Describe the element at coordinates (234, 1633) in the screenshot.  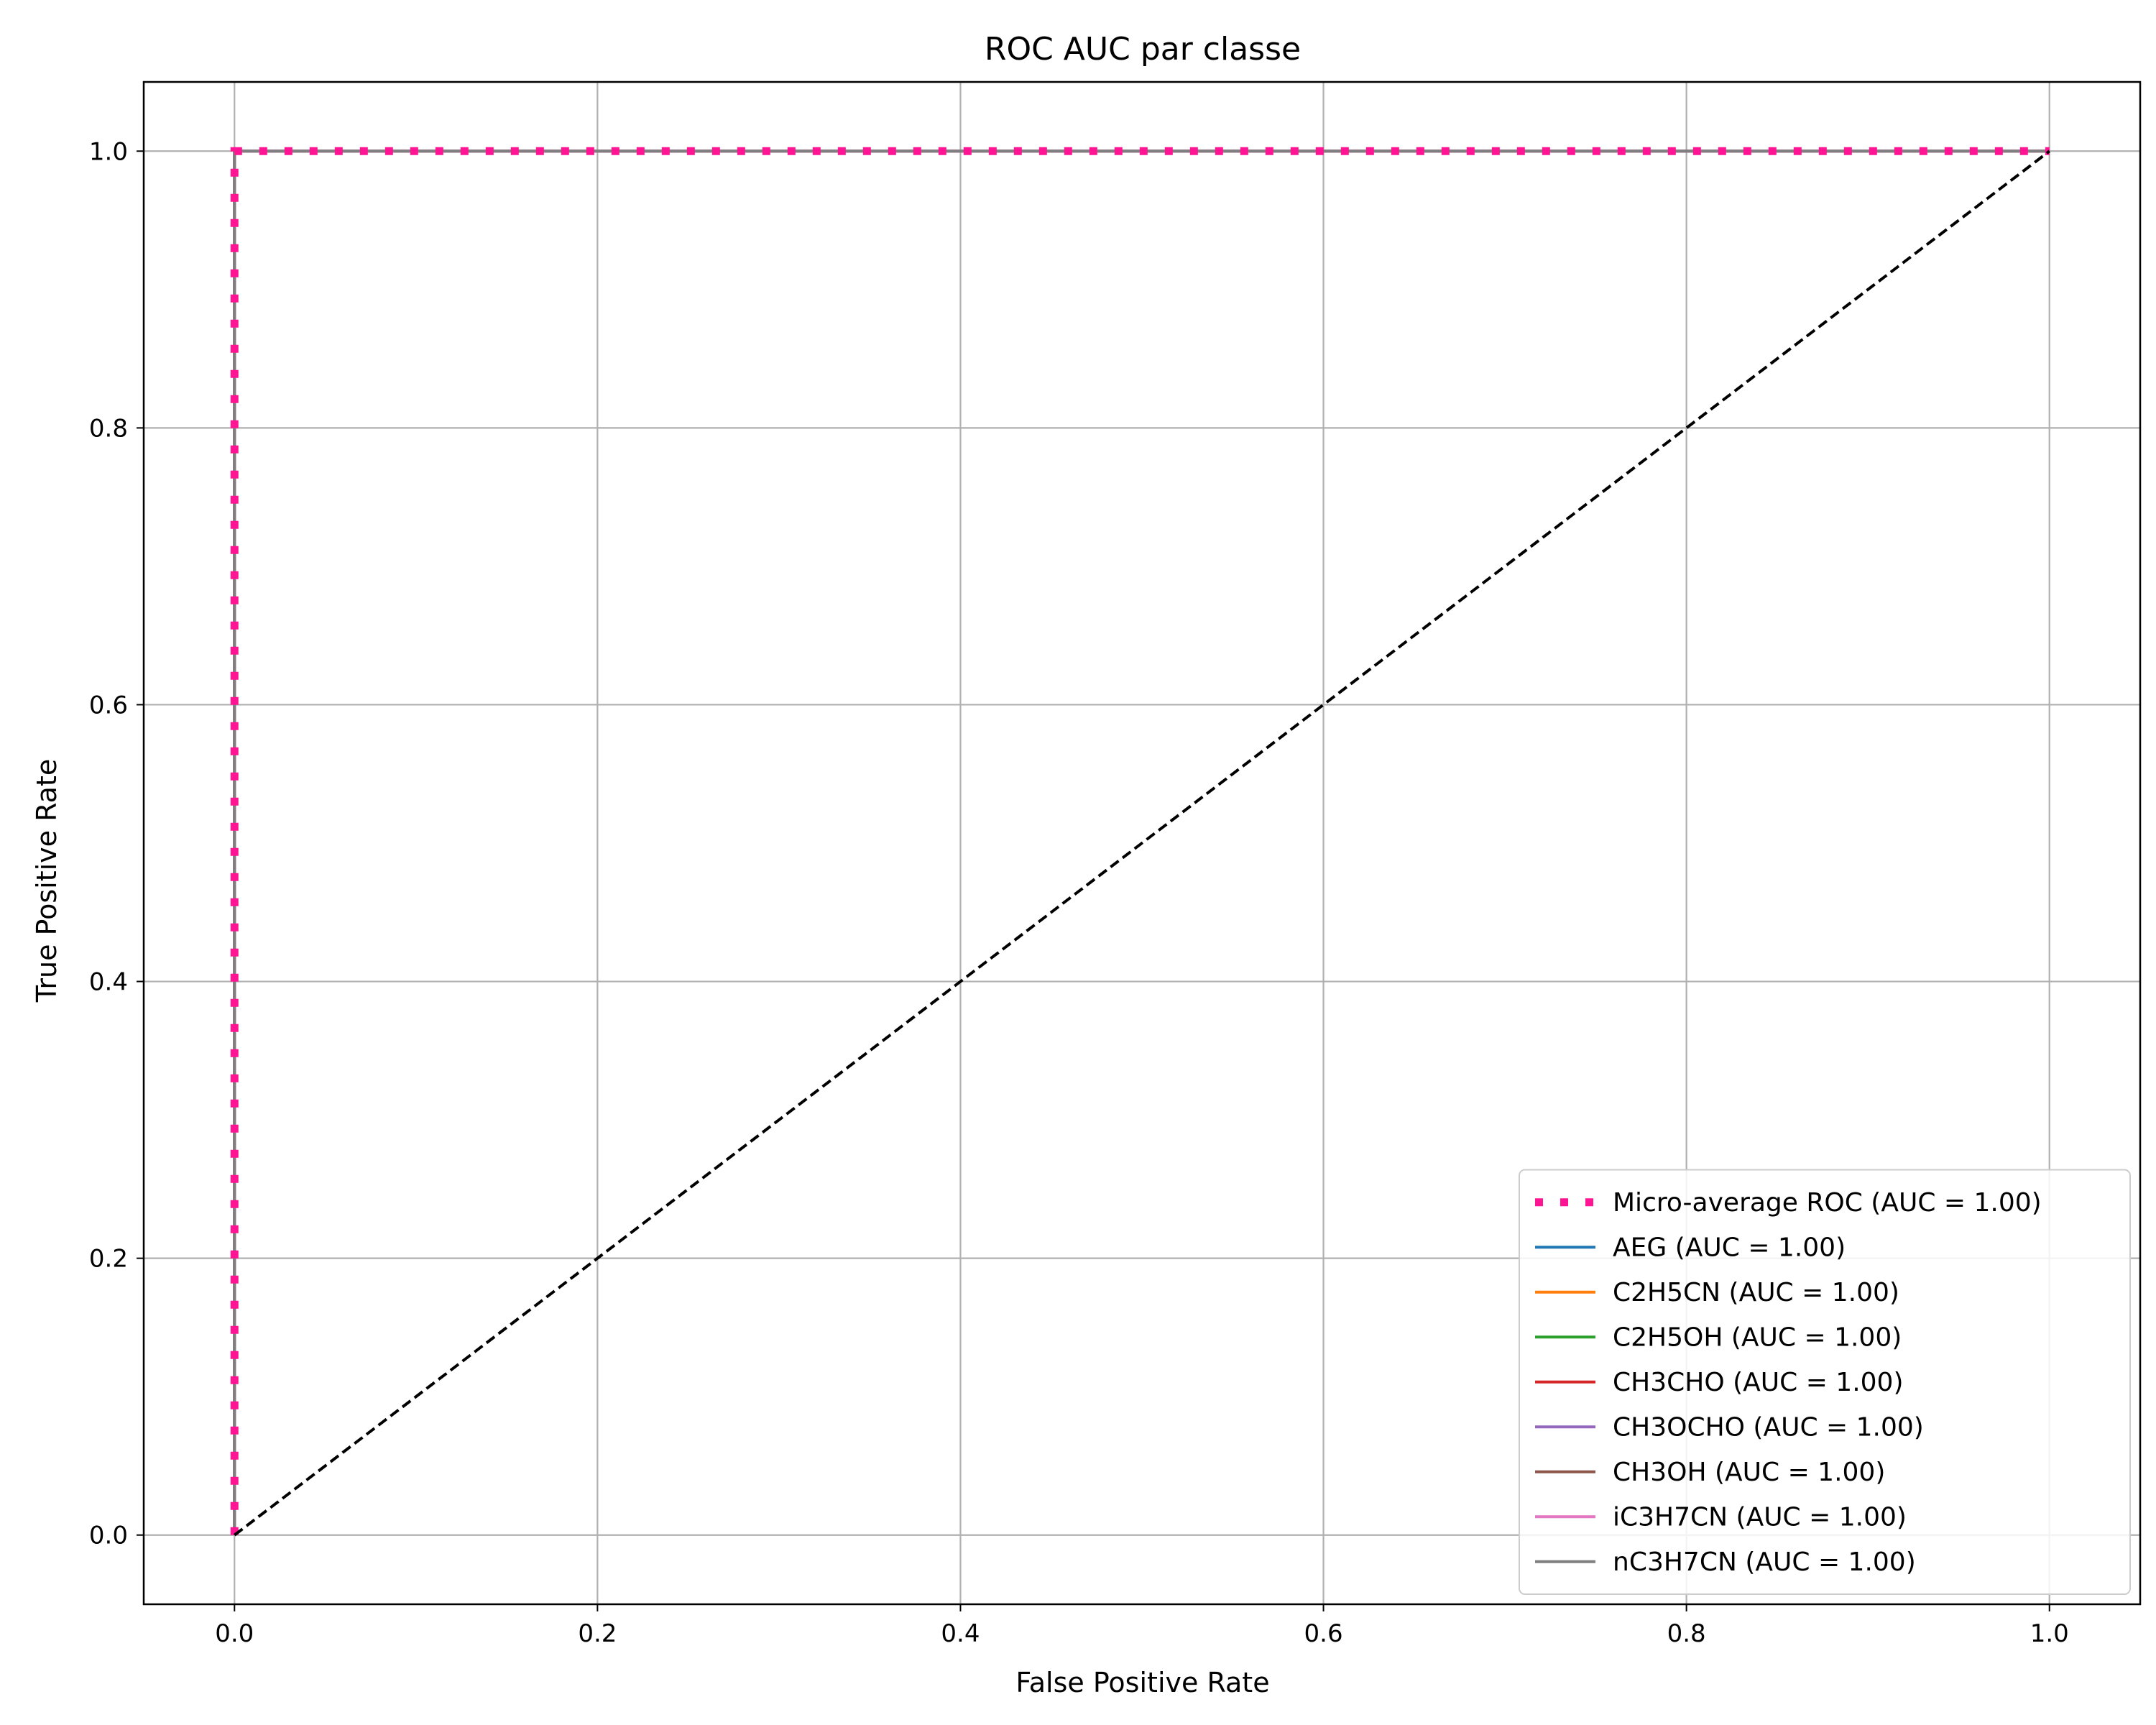
I see `x-tick-label-0: 0.0` at that location.